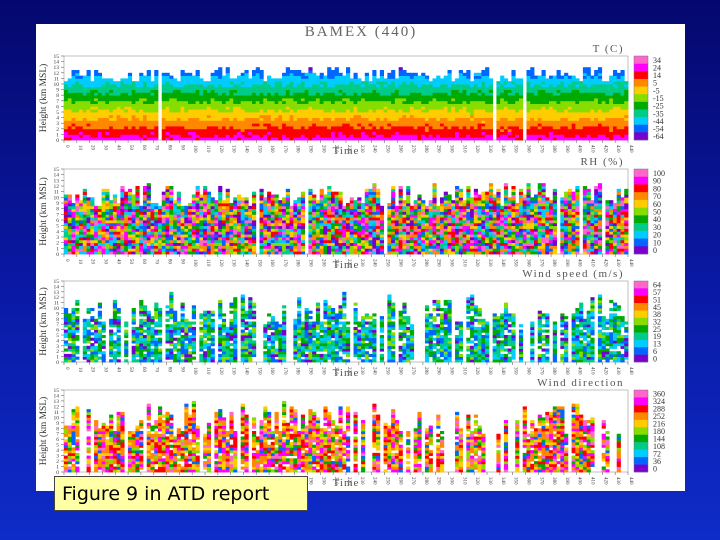 The height and width of the screenshot is (540, 720). What do you see at coordinates (245, 149) in the screenshot?
I see `panel-0-x-tick-label: 140` at bounding box center [245, 149].